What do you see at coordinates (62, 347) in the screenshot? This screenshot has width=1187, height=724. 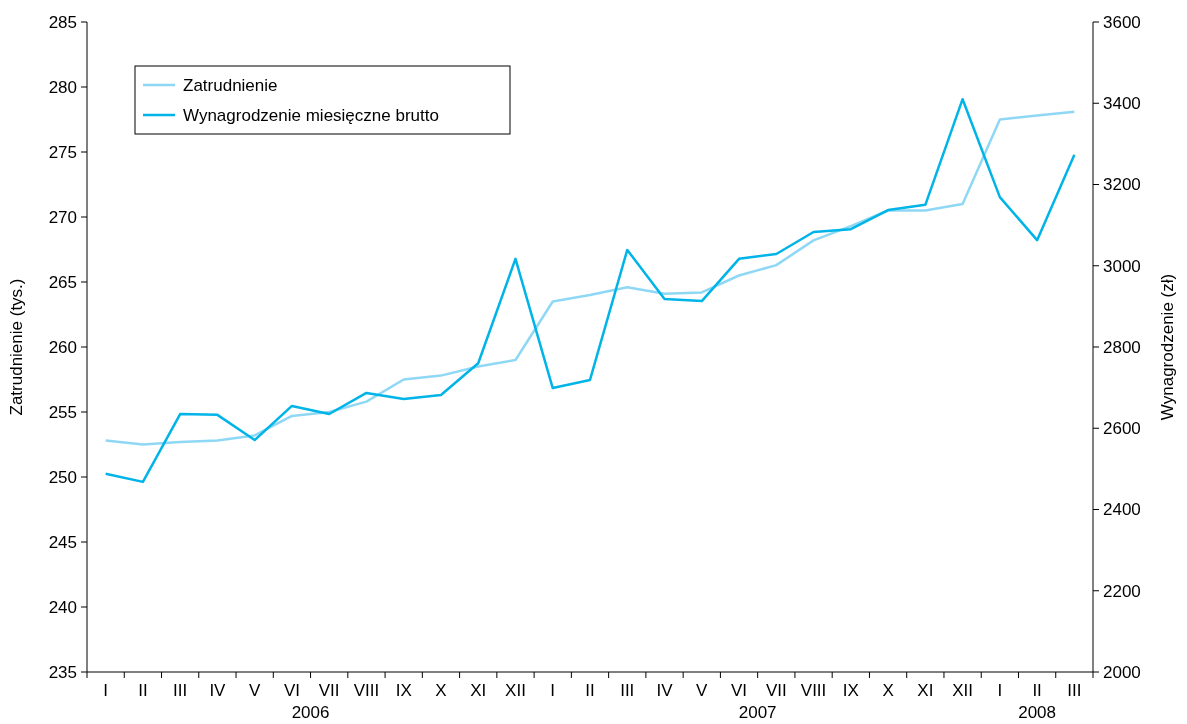 I see `y-tick-label: 260` at bounding box center [62, 347].